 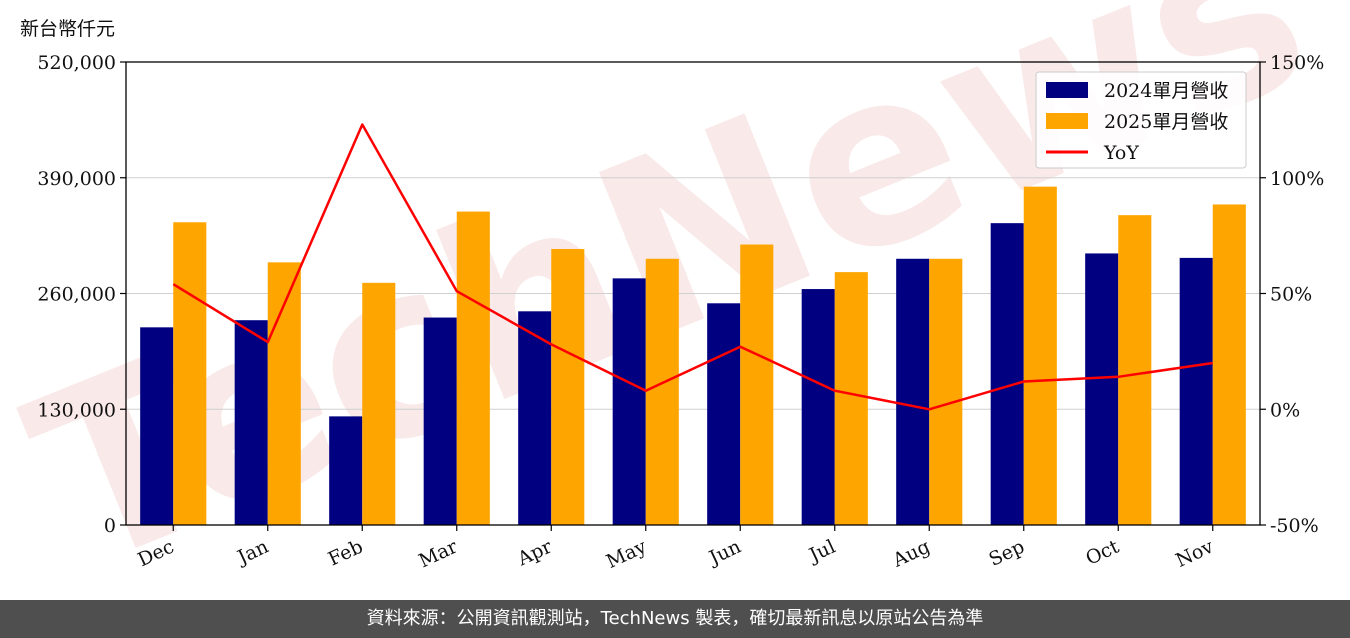 What do you see at coordinates (1291, 295) in the screenshot?
I see `y-right-tick-label: 50%` at bounding box center [1291, 295].